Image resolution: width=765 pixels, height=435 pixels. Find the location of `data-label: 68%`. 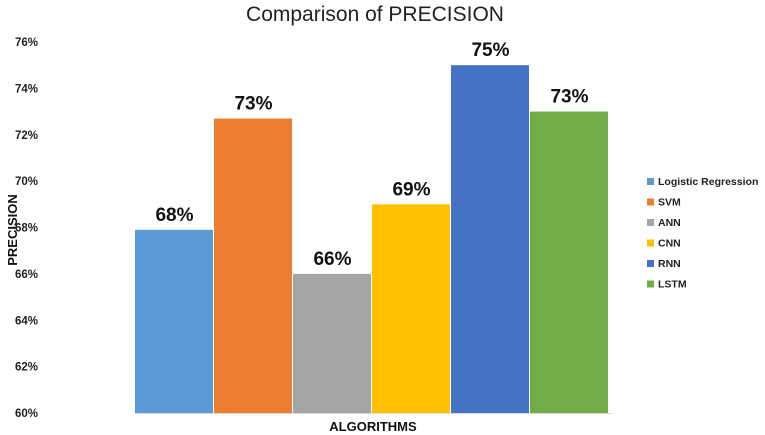

data-label: 68% is located at coordinates (174, 215).